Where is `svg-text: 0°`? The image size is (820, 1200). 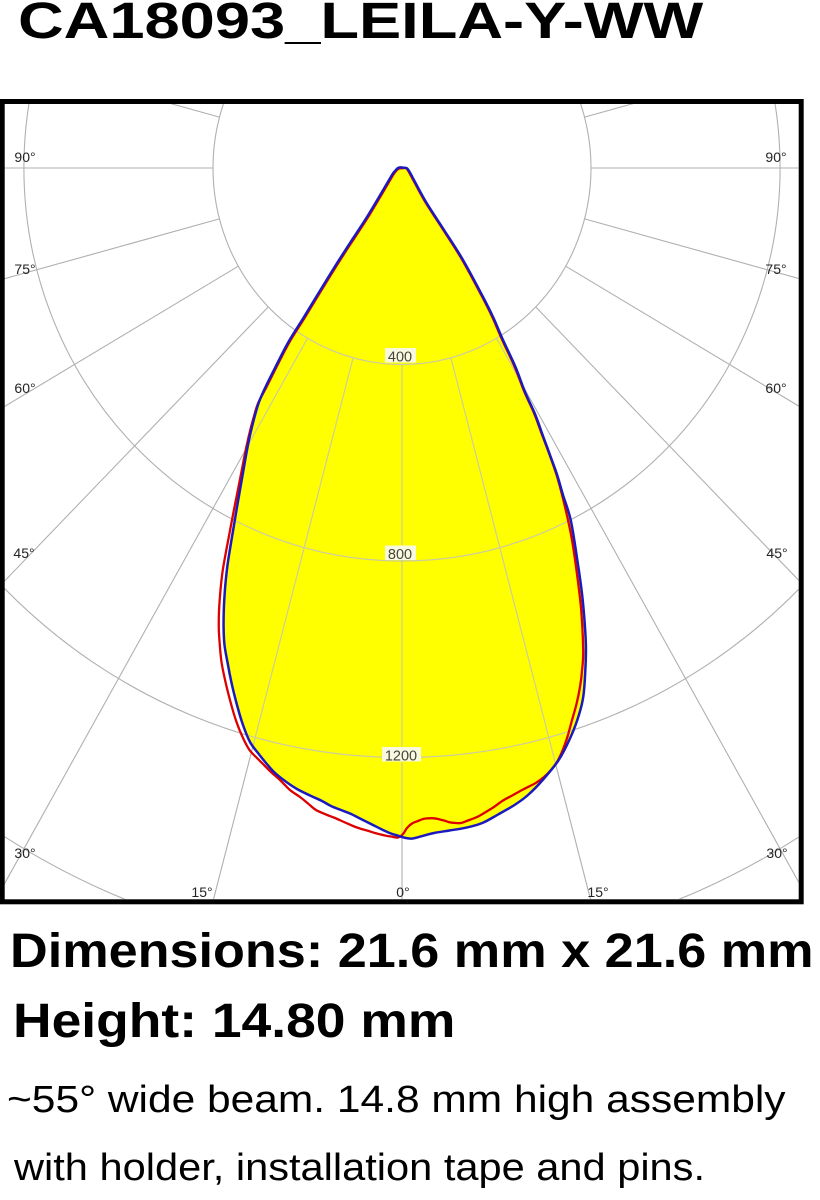
svg-text: 0° is located at coordinates (402, 892).